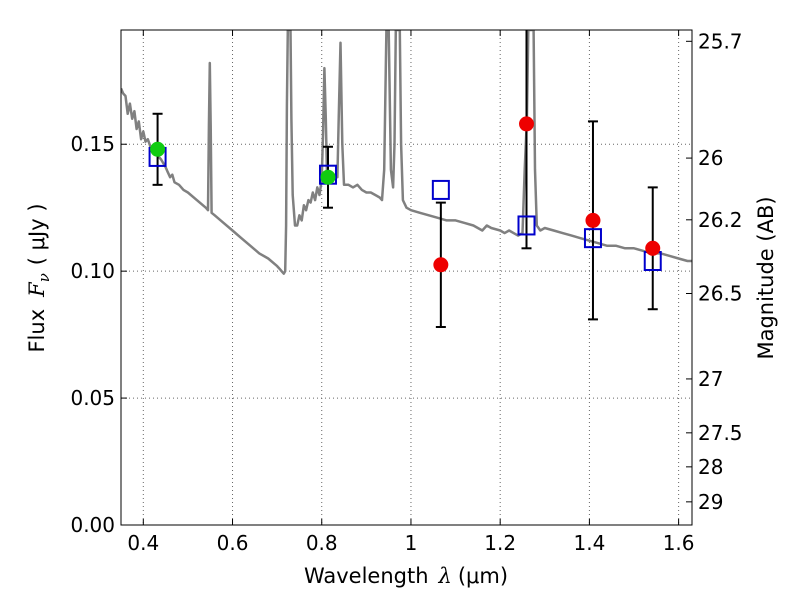 The image size is (800, 600). What do you see at coordinates (710, 502) in the screenshot?
I see `mag-tick-label: 29` at bounding box center [710, 502].